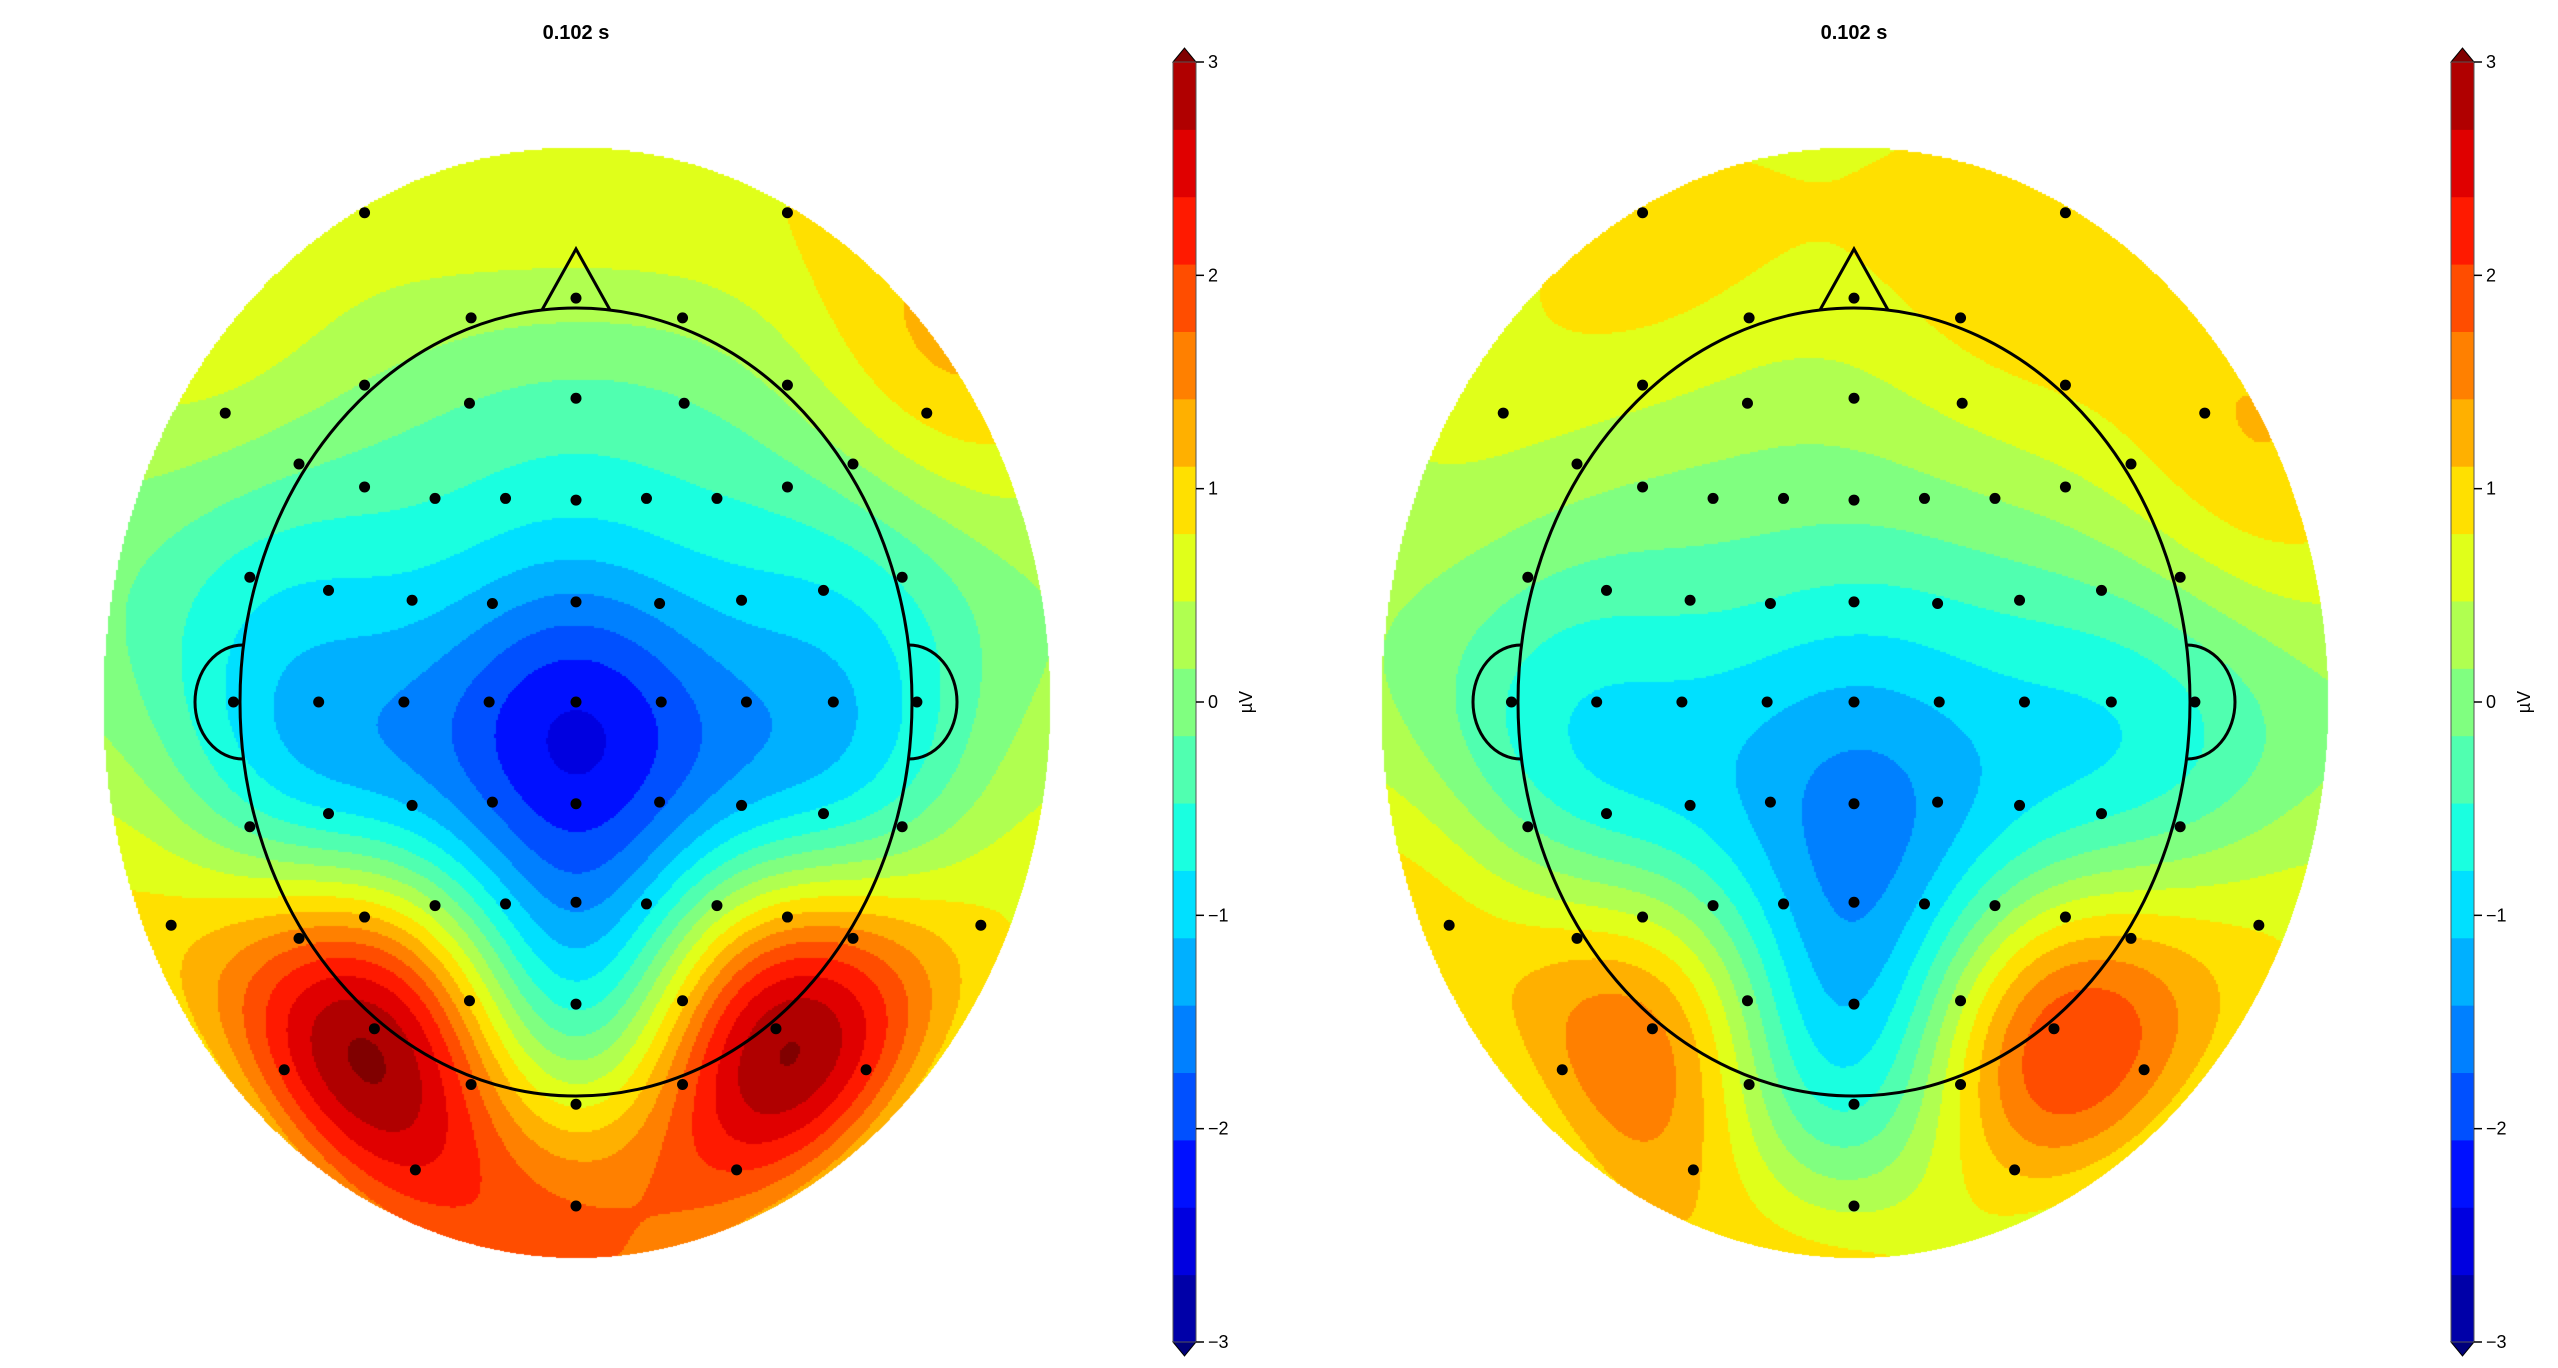  Describe the element at coordinates (1218, 1342) in the screenshot. I see `colorbar-tick-label: −3` at that location.